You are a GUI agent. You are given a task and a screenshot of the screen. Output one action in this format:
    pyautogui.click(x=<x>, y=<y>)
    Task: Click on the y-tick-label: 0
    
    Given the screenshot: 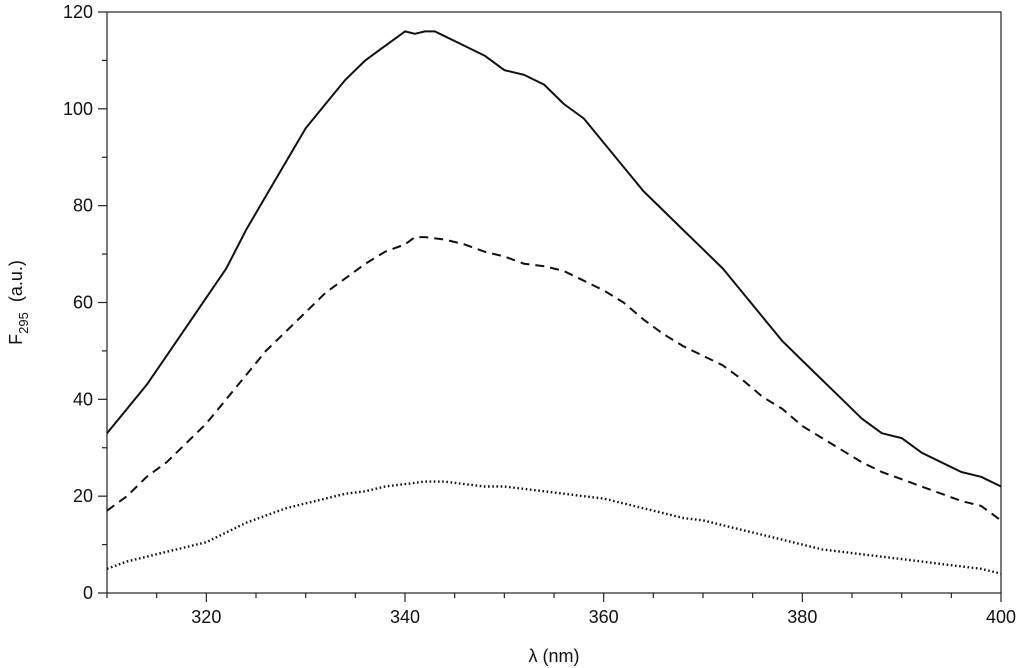 What is the action you would take?
    pyautogui.click(x=88, y=593)
    